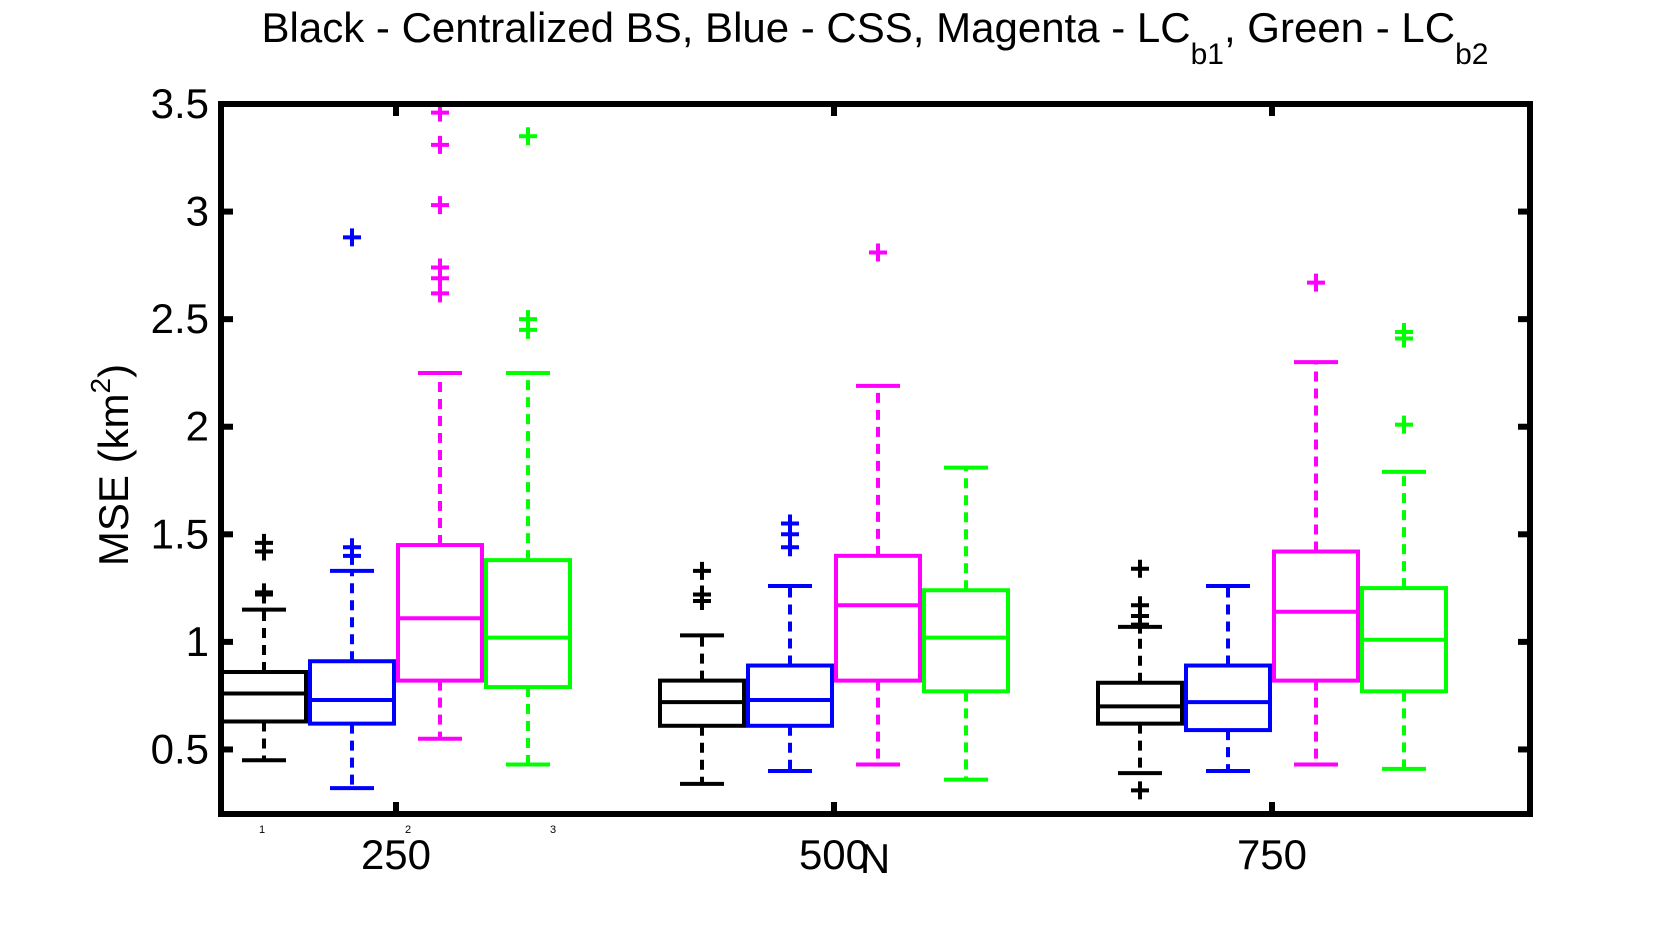  I want to click on chart-title-part: b1, so click(1207, 54).